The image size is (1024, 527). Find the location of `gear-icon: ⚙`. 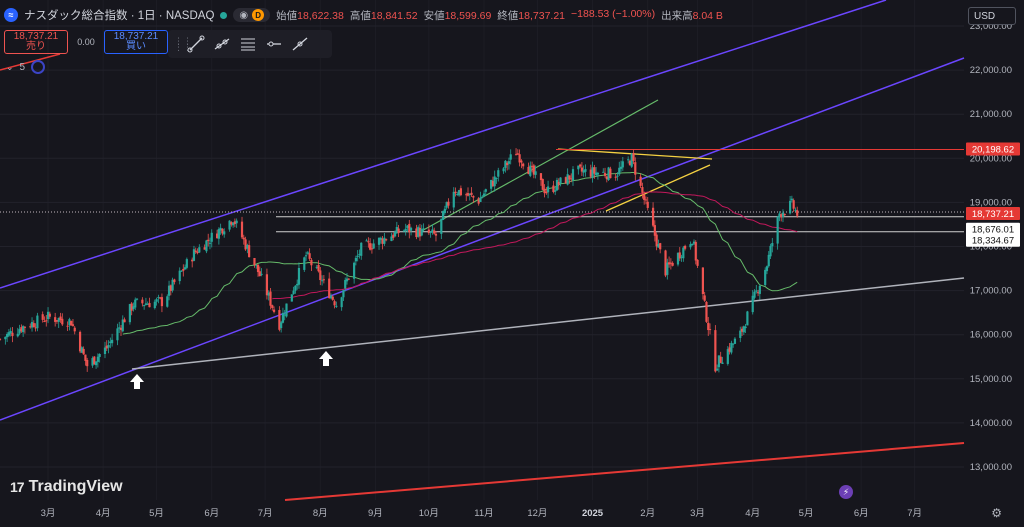

gear-icon: ⚙ is located at coordinates (996, 513).